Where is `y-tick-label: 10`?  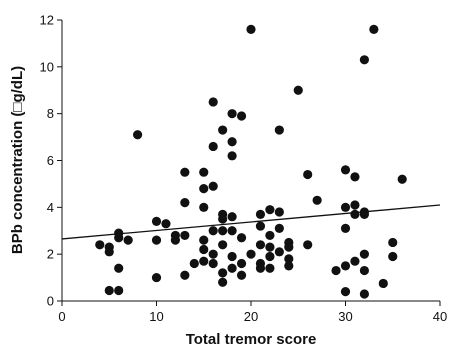 y-tick-label: 10 is located at coordinates (47, 66).